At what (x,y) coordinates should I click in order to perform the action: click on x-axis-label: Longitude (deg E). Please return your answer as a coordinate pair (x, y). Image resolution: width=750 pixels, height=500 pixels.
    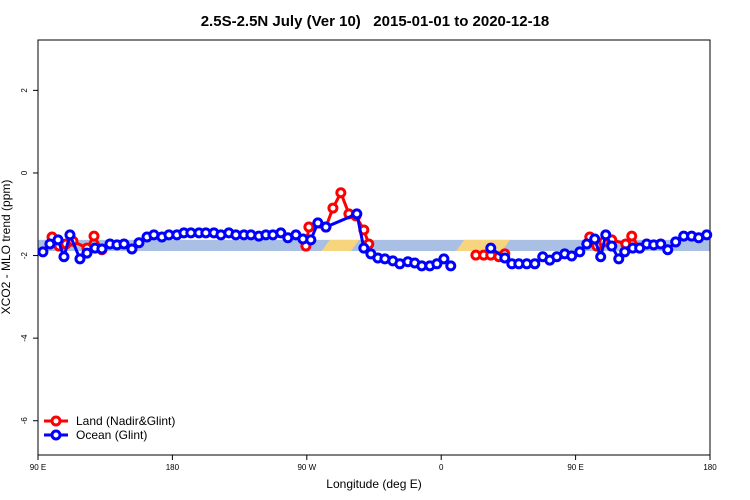
    Looking at the image, I should click on (373, 484).